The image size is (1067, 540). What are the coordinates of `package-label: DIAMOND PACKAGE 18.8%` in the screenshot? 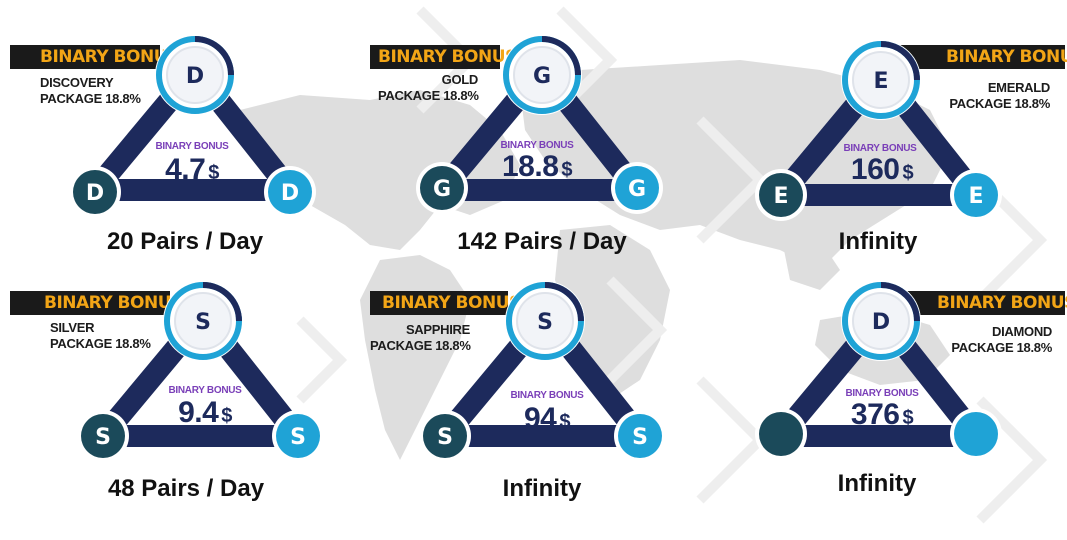 It's located at (1001, 339).